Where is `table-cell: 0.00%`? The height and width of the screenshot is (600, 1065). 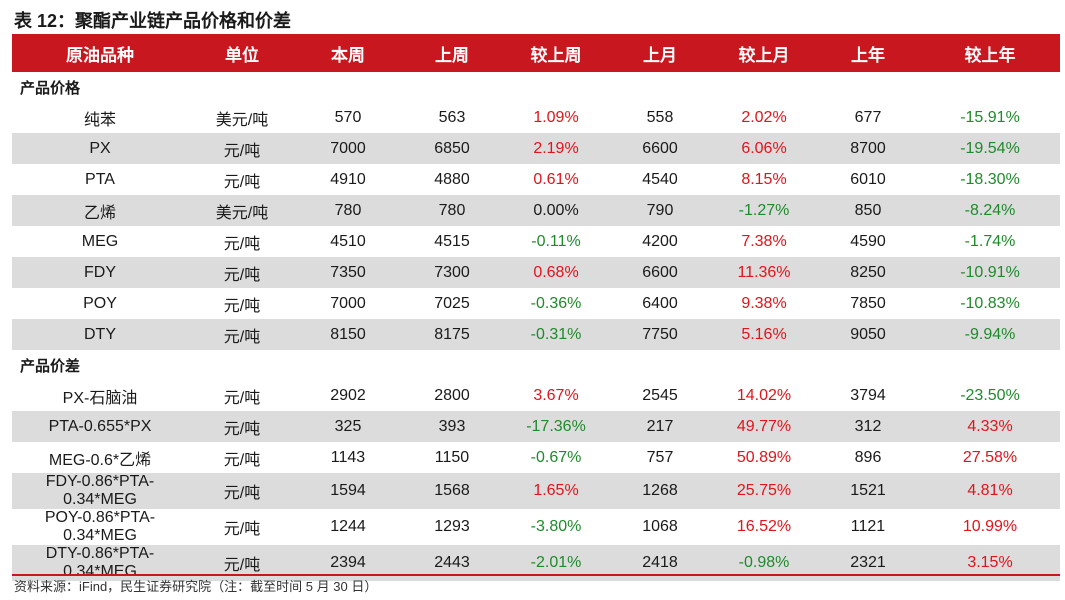 table-cell: 0.00% is located at coordinates (556, 210).